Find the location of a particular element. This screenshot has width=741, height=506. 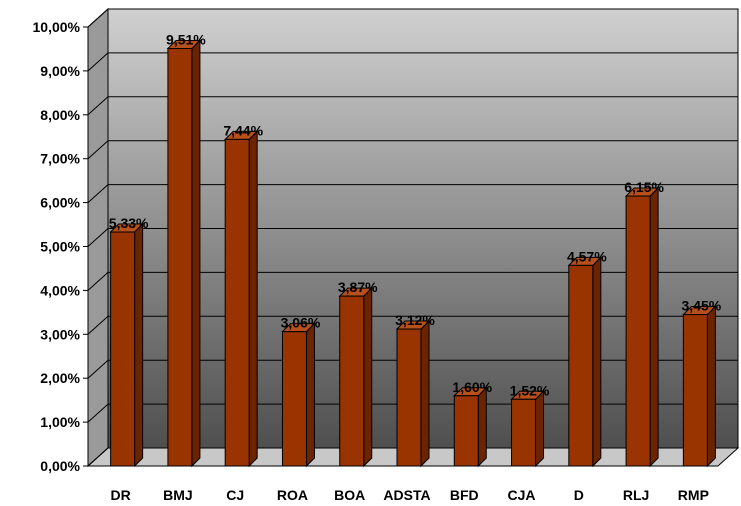

bar-dr is located at coordinates (126, 345).